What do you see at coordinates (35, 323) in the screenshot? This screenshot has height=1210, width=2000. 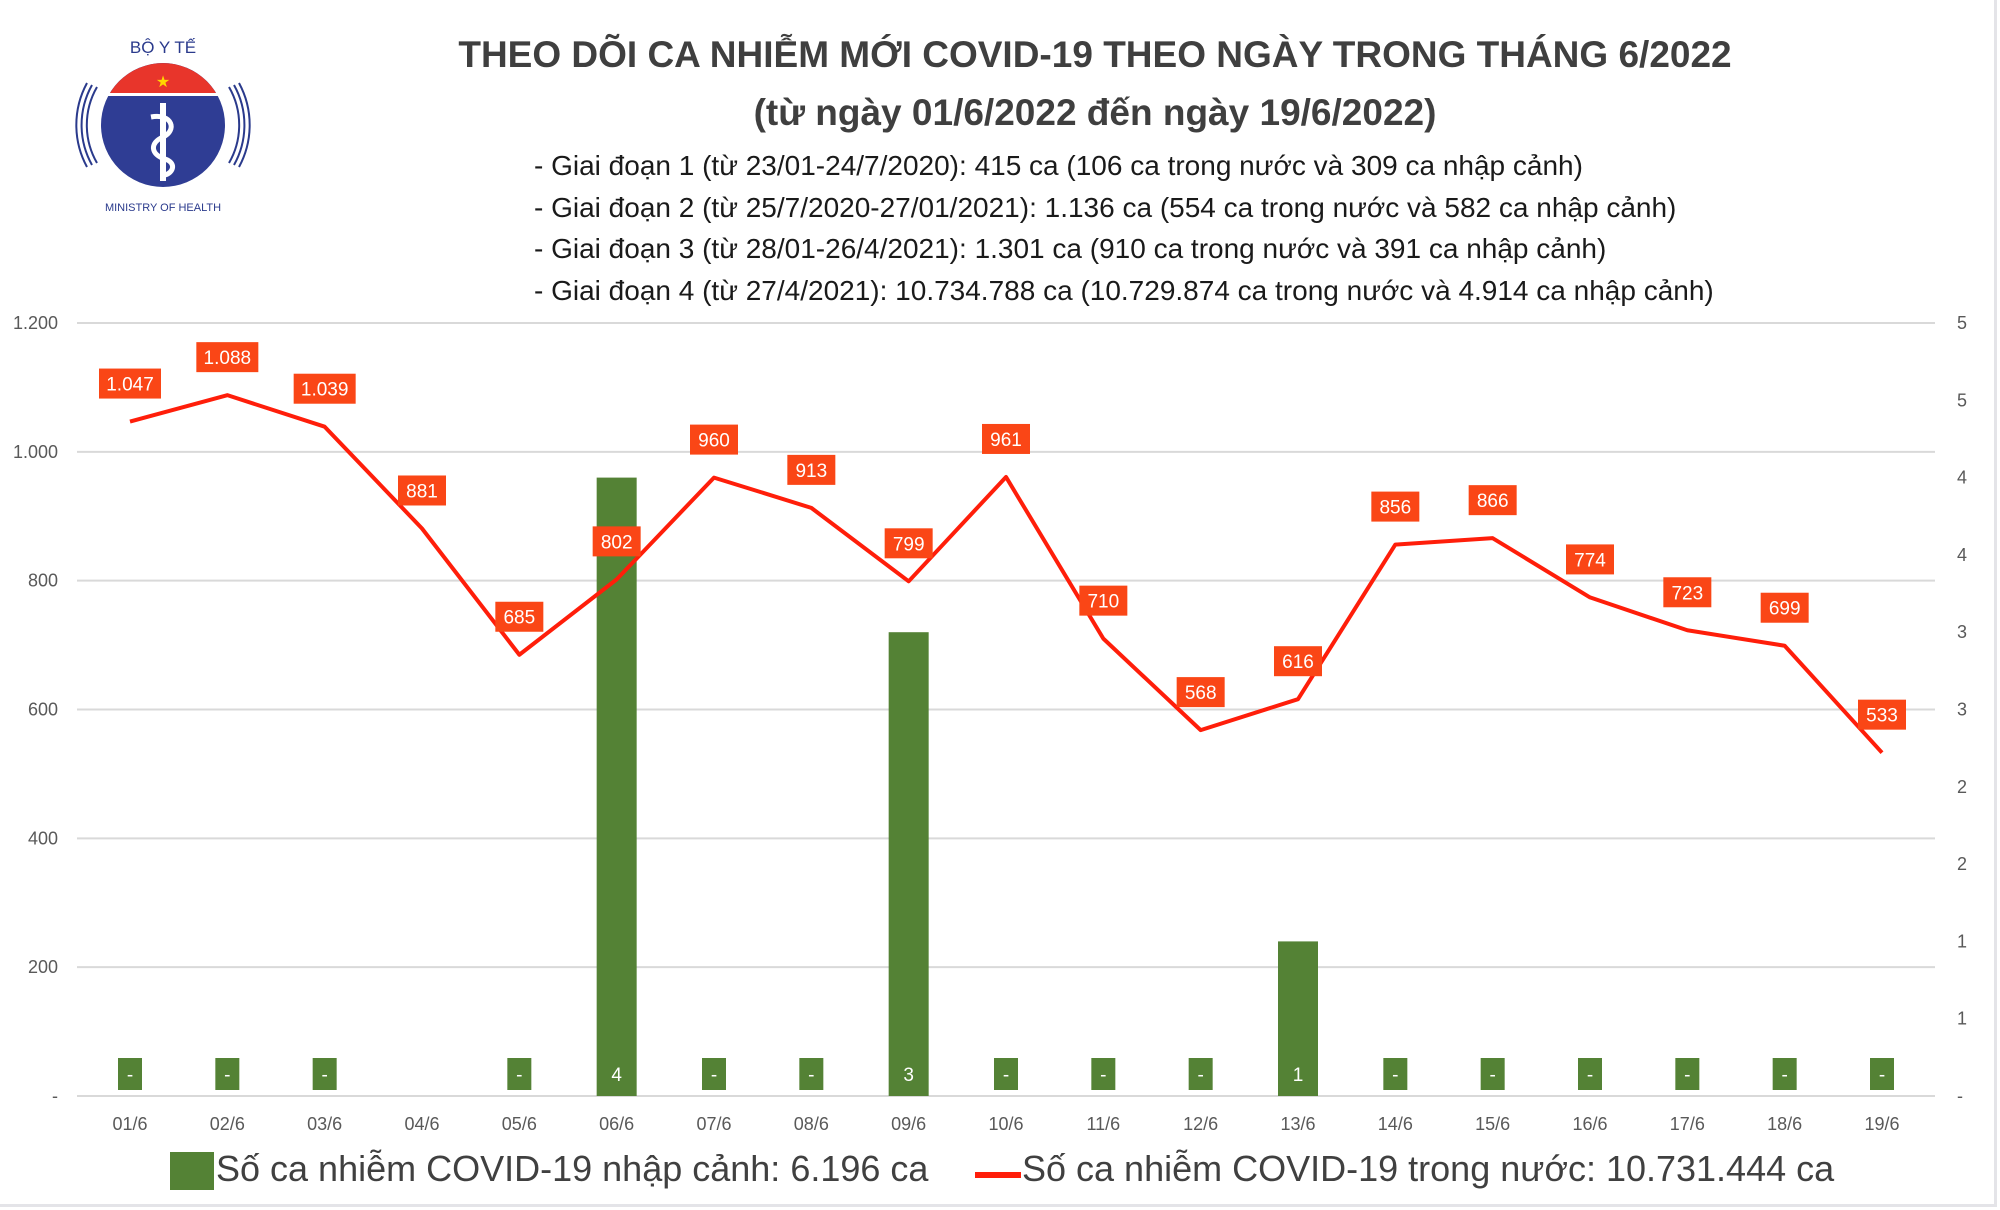 I see `left-tick-label: 1.200` at bounding box center [35, 323].